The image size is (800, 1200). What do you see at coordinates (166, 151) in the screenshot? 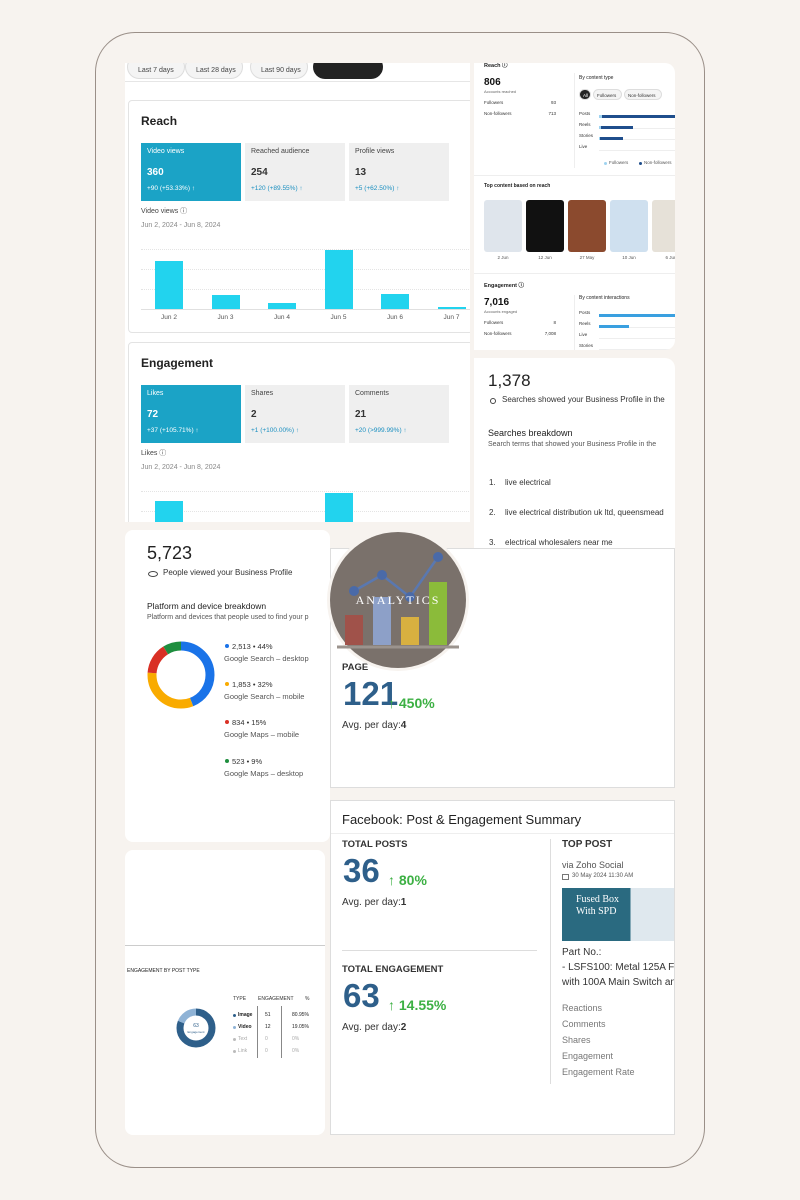
I see `tile-label: Video views` at bounding box center [166, 151].